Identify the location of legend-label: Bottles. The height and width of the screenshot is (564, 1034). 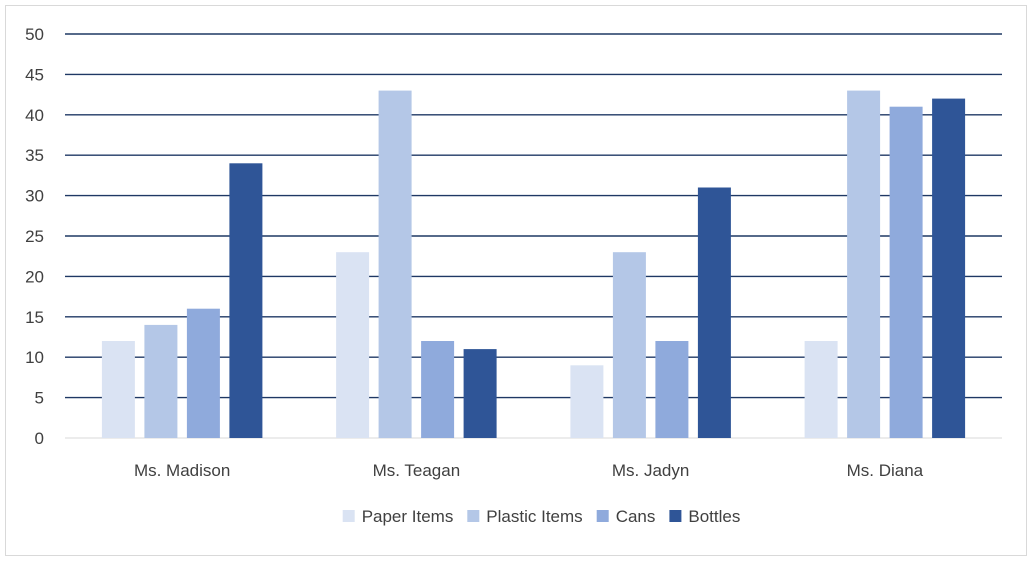
(714, 516).